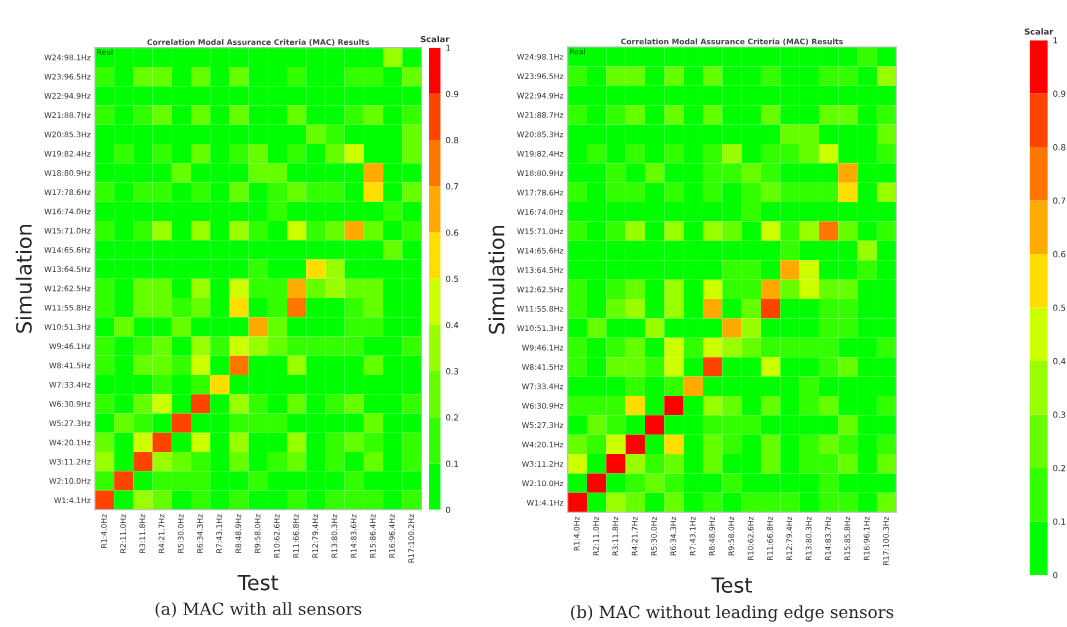 This screenshot has width=1067, height=627. What do you see at coordinates (732, 613) in the screenshot?
I see `text: (b) MAC without leading edge sensors` at bounding box center [732, 613].